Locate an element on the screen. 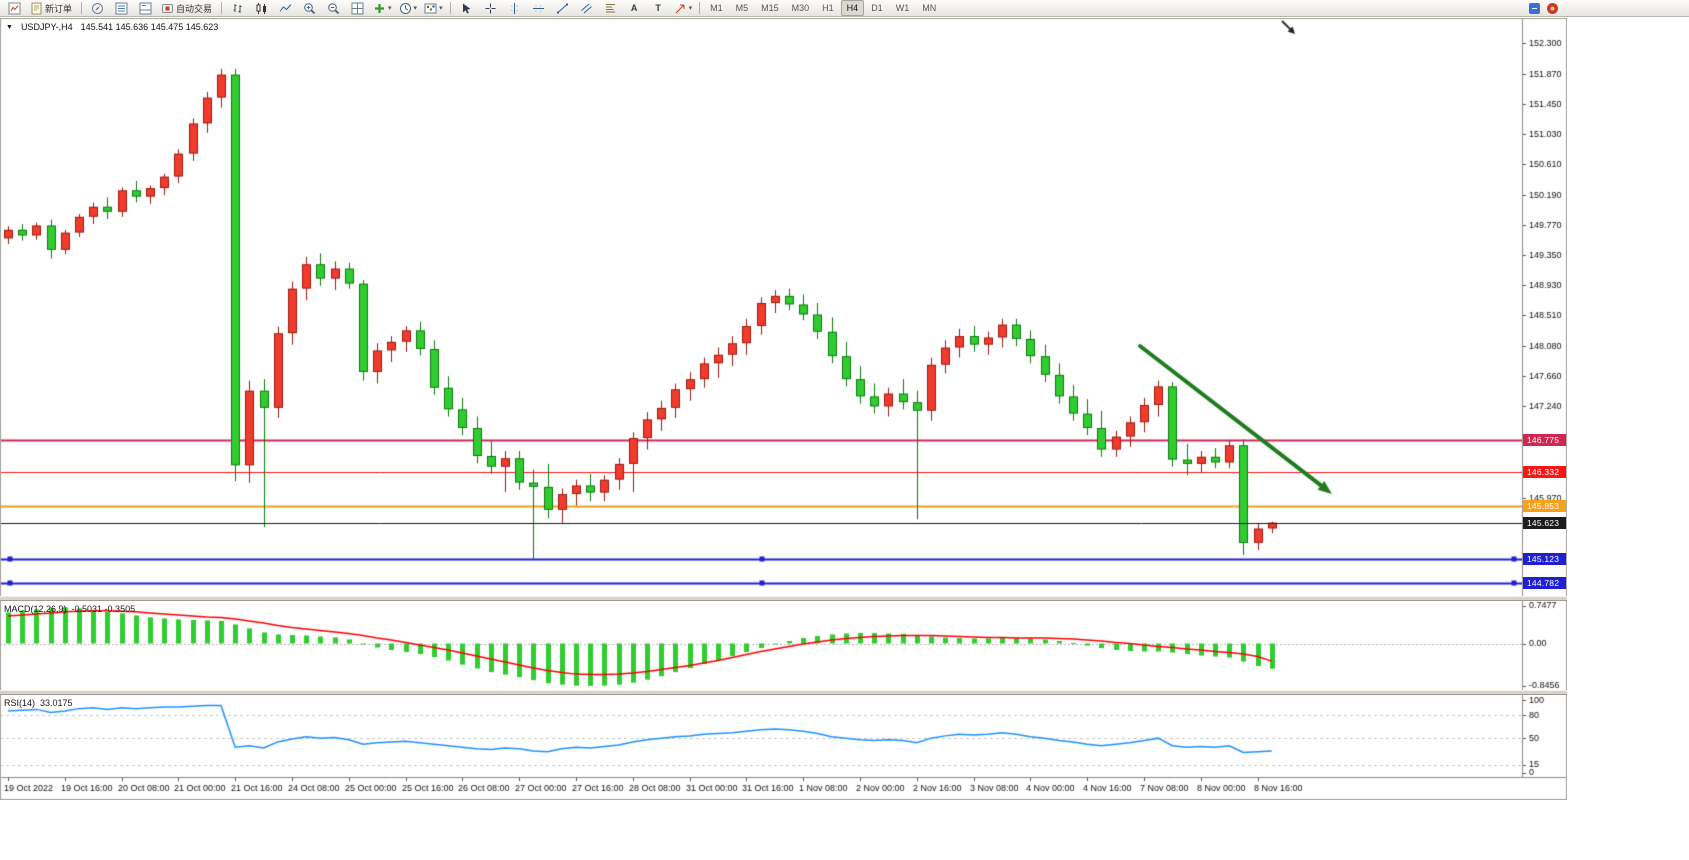 The width and height of the screenshot is (1689, 860). crosshair-tool-button is located at coordinates (490, 8).